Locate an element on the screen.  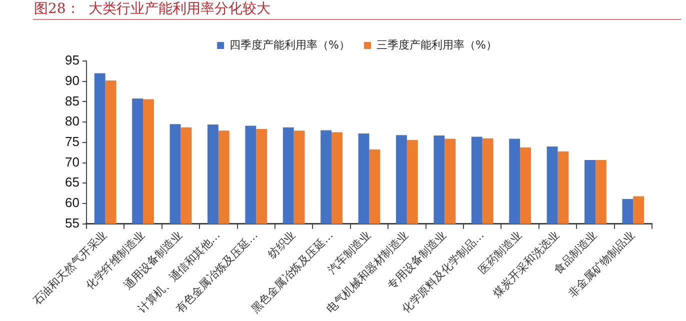
y-tick-label: 95 is located at coordinates (72, 60).